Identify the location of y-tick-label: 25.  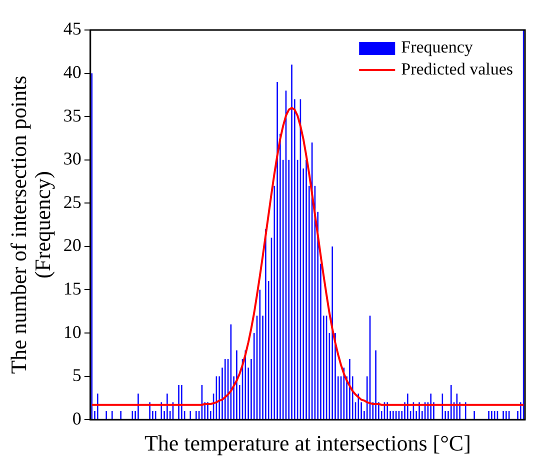
(72, 202).